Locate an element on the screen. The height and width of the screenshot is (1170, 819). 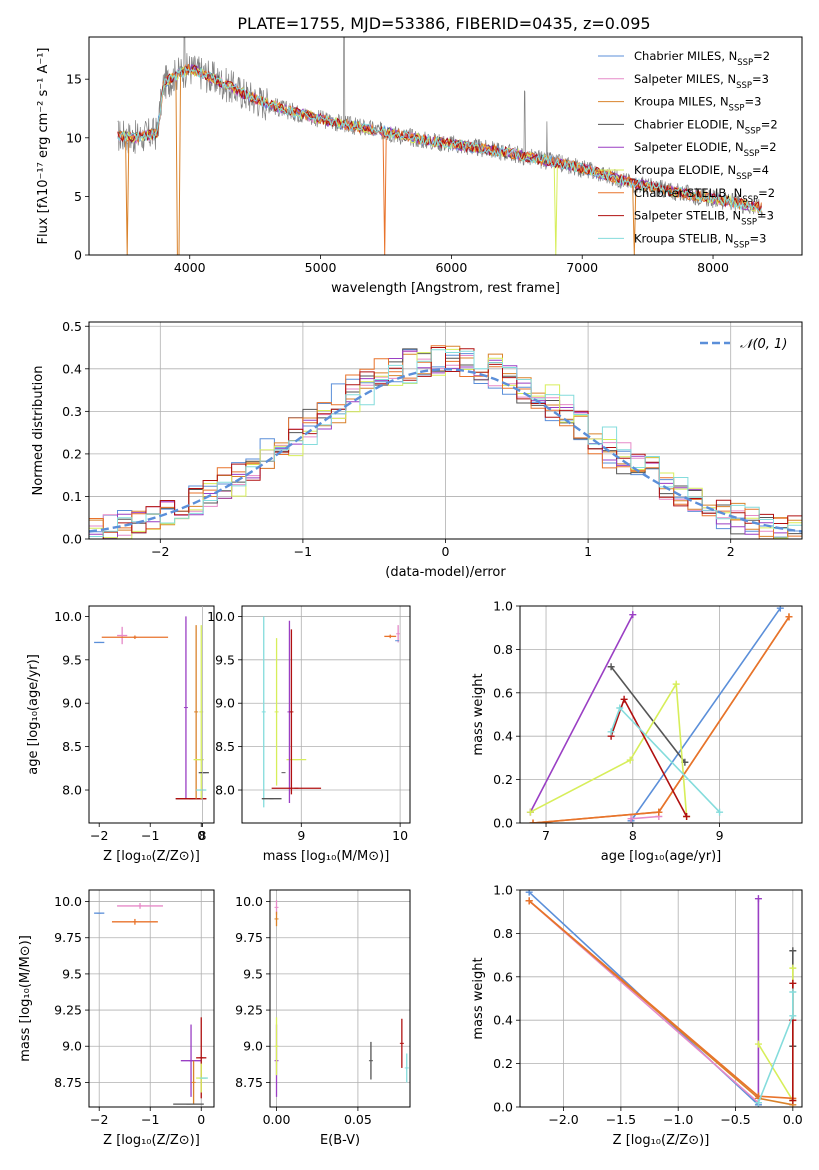
y-tick-label: 1.0 is located at coordinates (503, 606).